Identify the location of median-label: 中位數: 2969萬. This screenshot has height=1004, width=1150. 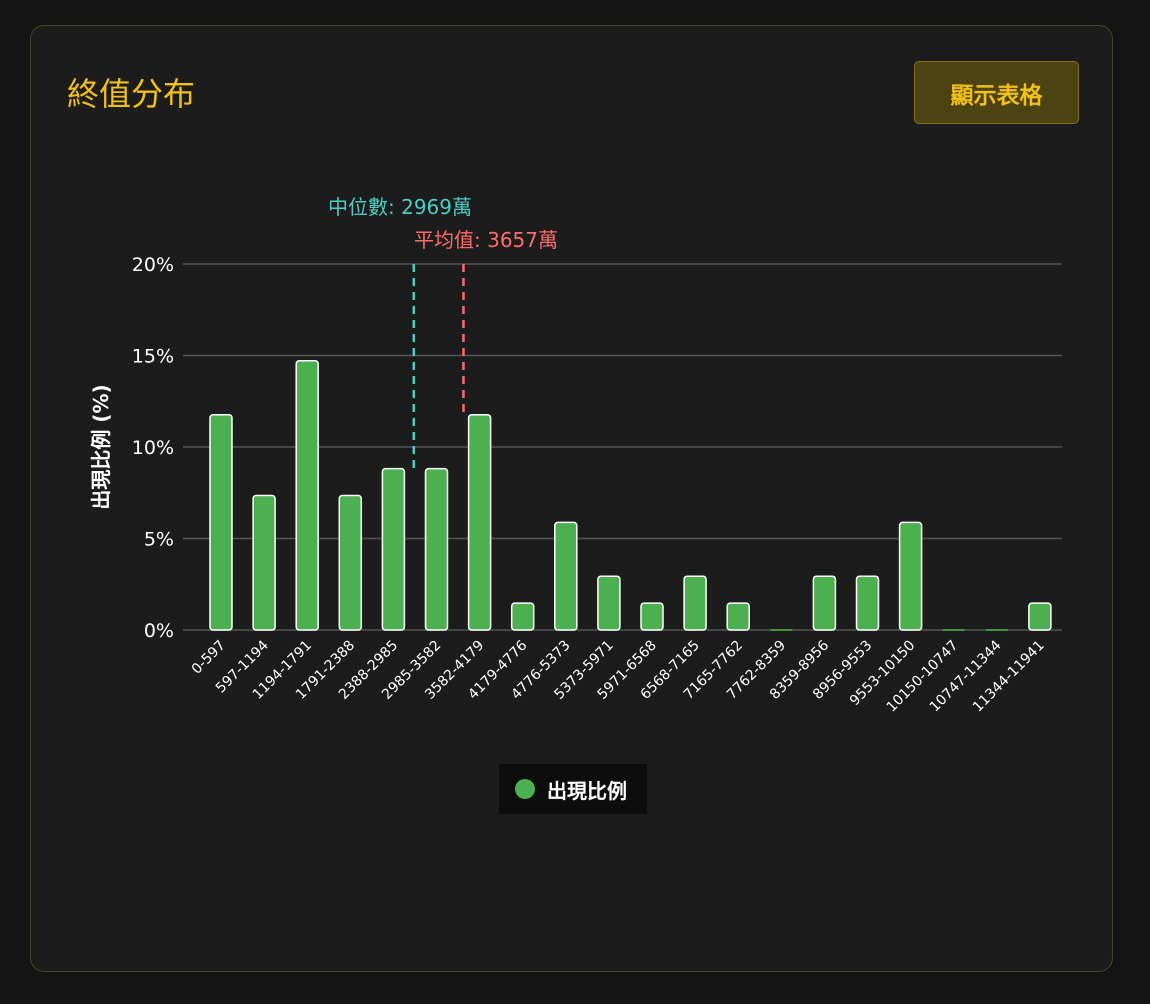
(400, 207).